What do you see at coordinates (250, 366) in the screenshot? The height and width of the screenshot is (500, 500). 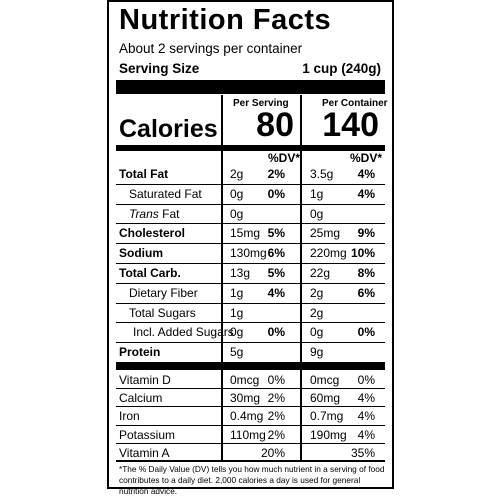 I see `vitamins-divider` at bounding box center [250, 366].